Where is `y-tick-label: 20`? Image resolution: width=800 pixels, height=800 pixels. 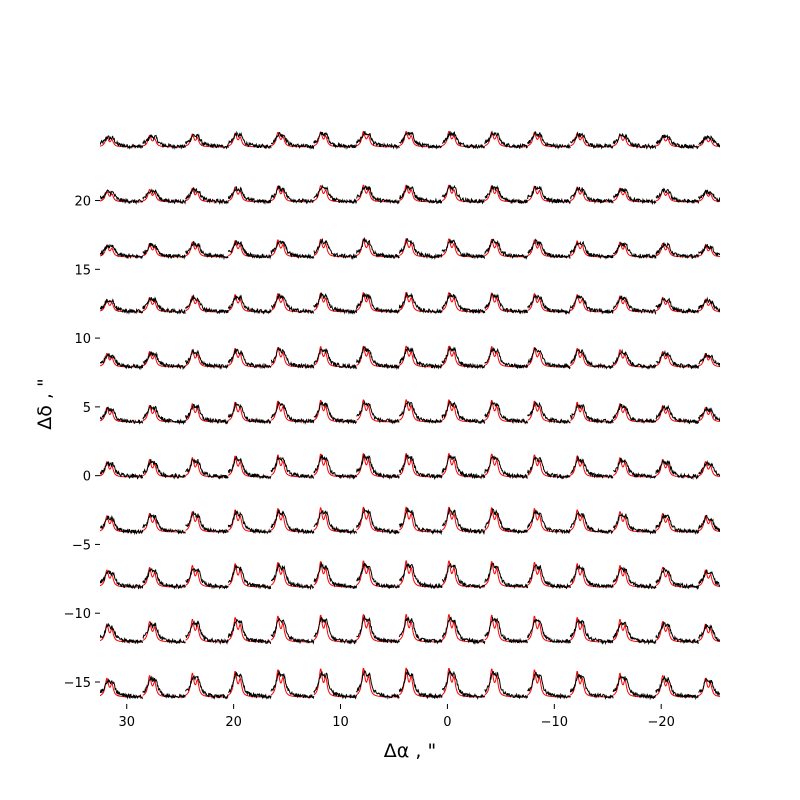
y-tick-label: 20 is located at coordinates (82, 202).